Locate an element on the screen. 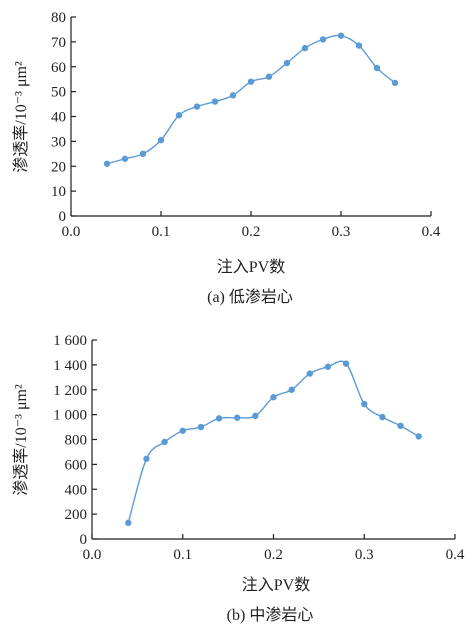 The width and height of the screenshot is (474, 635). y-tick-label: 1 400 is located at coordinates (70, 366).